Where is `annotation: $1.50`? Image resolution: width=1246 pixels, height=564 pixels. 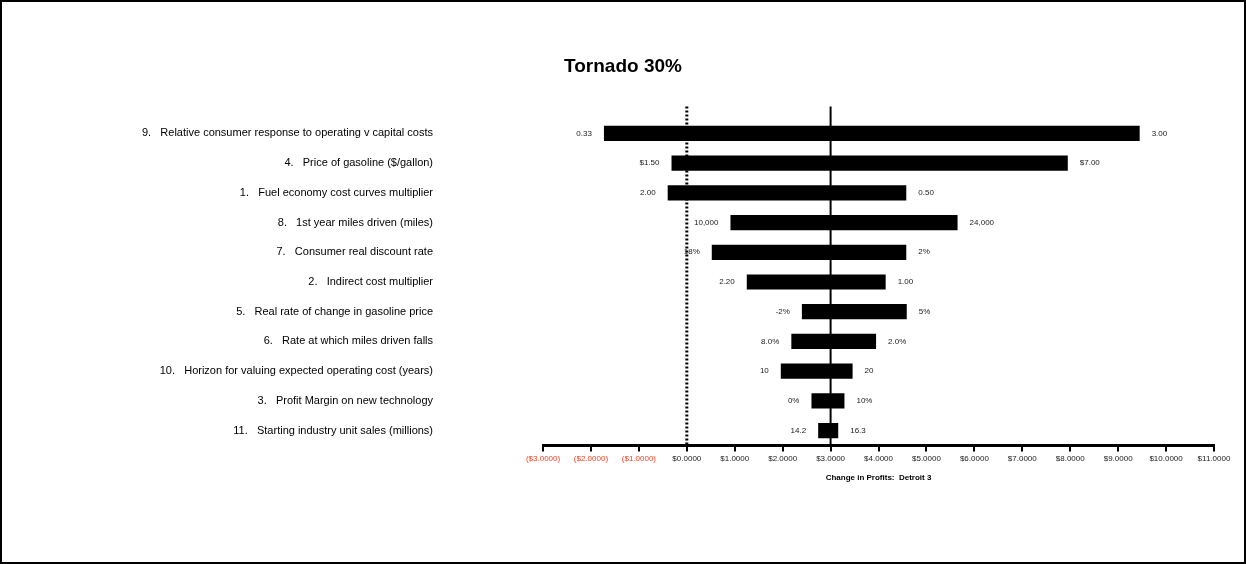 annotation: $1.50 is located at coordinates (650, 163).